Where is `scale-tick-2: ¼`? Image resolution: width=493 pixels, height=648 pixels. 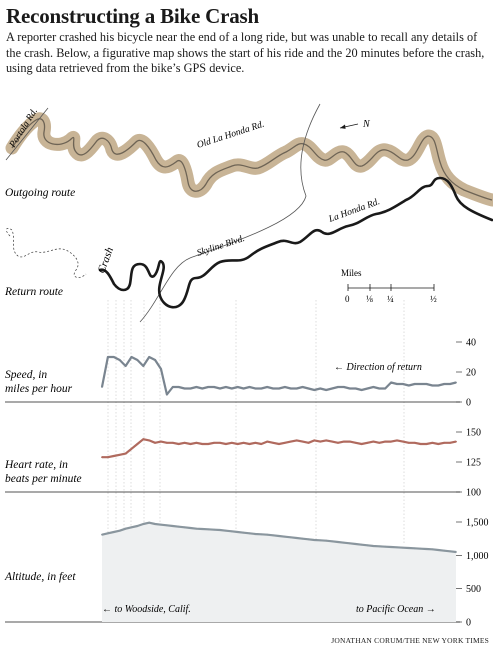 scale-tick-2: ¼ is located at coordinates (390, 299).